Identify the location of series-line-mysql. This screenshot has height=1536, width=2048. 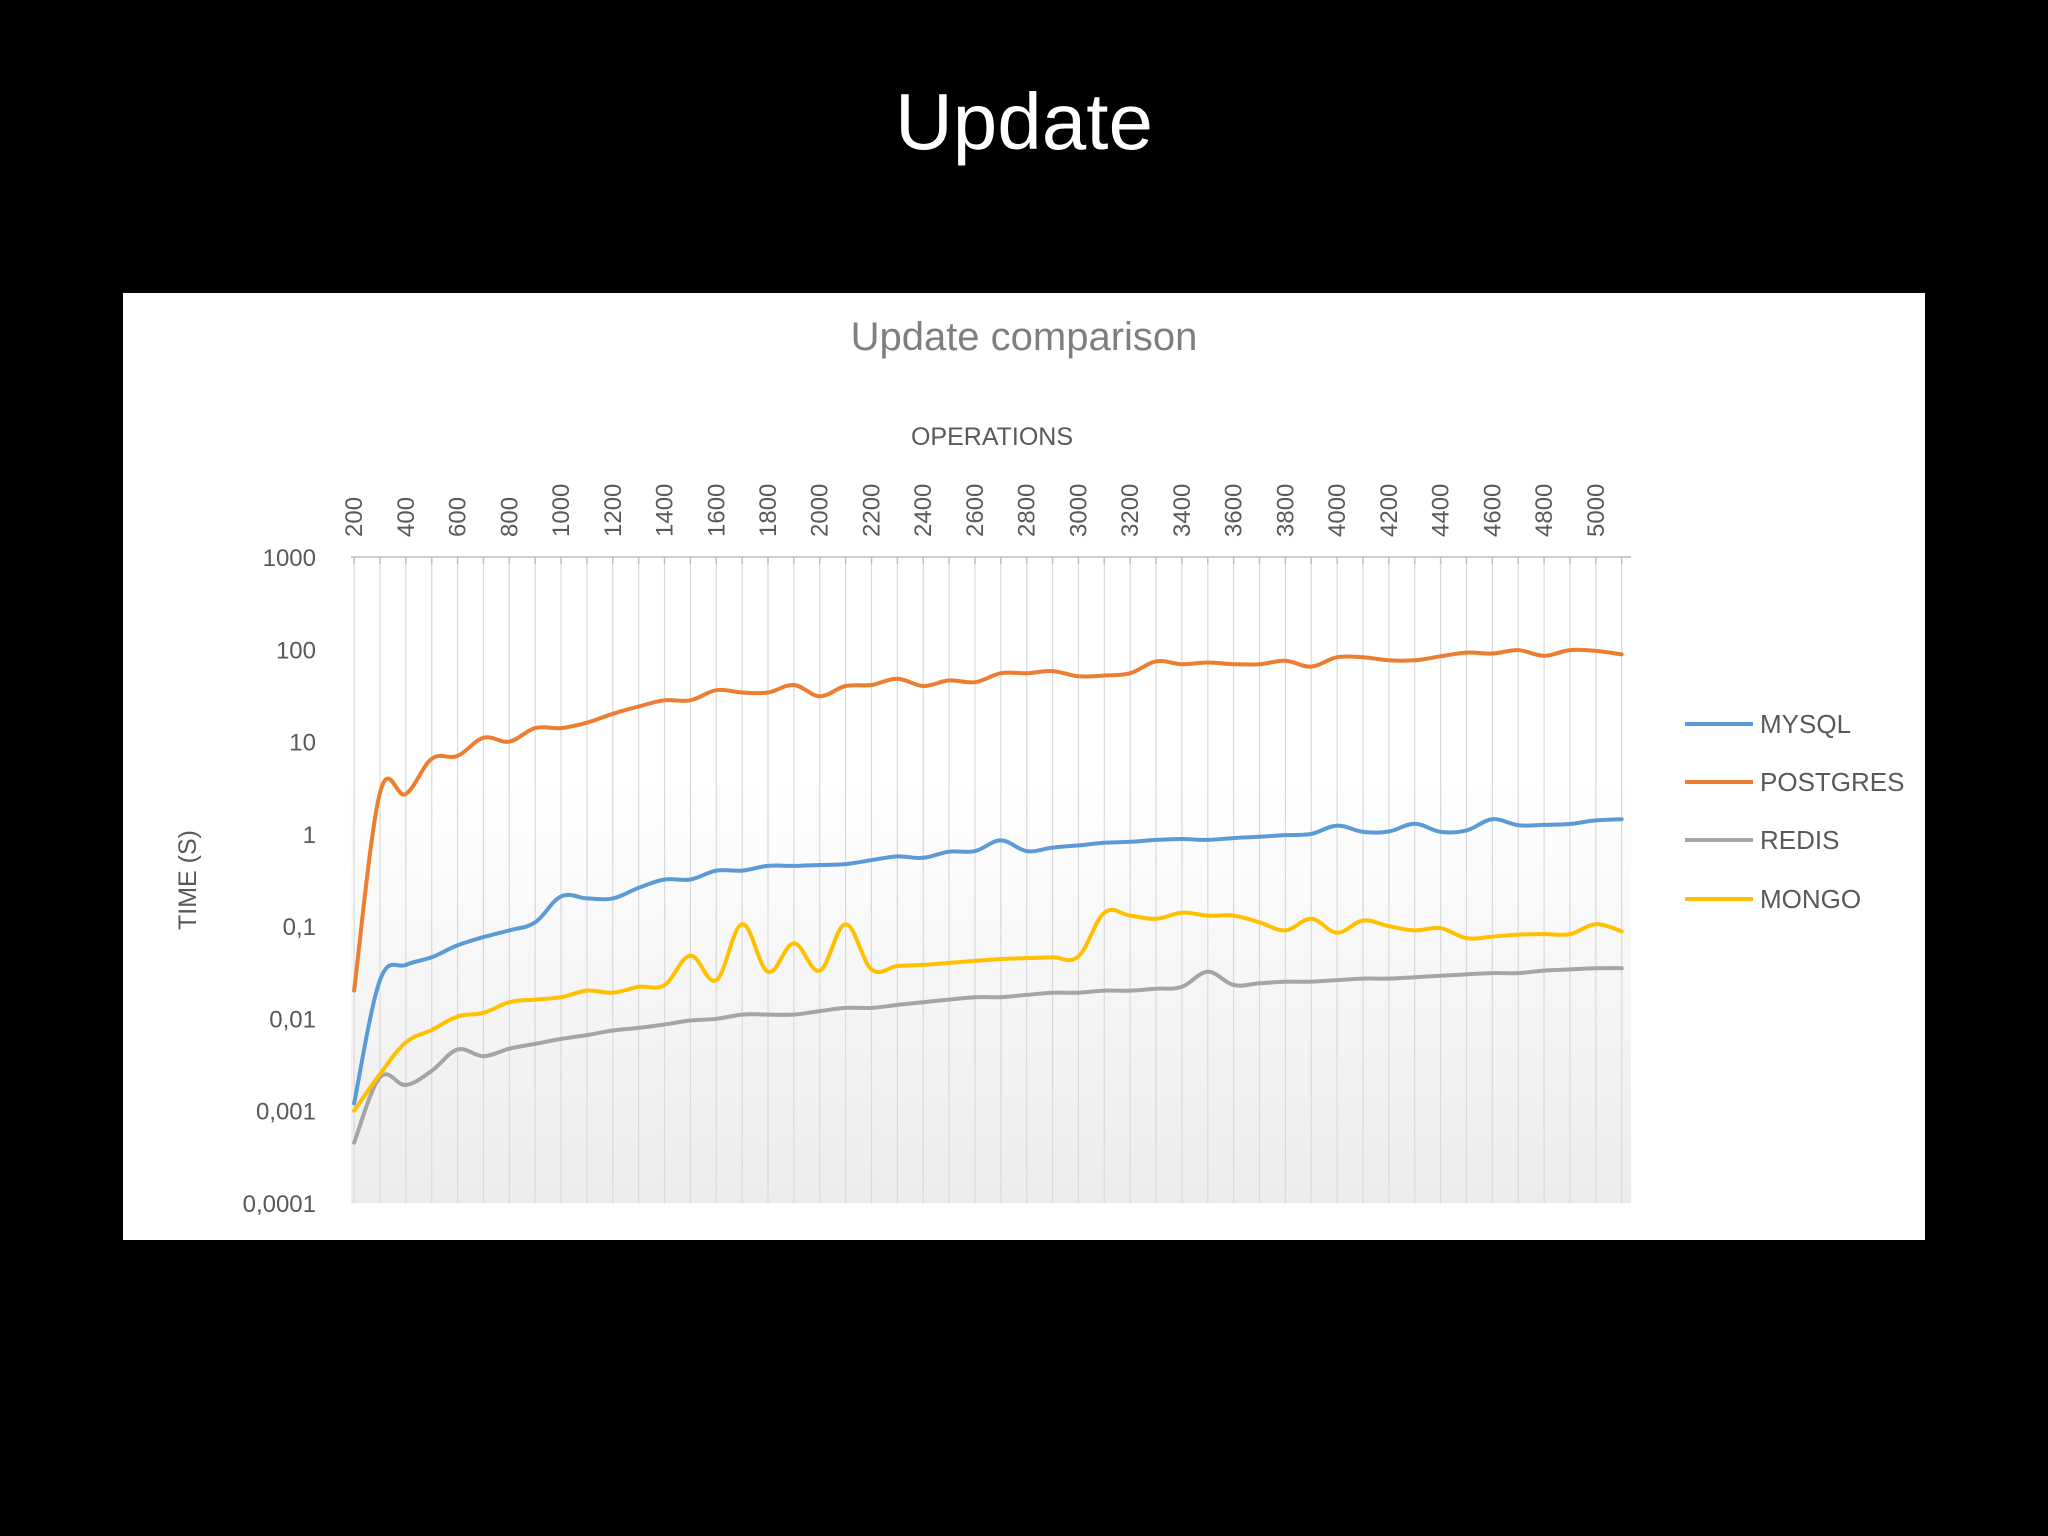
(988, 961).